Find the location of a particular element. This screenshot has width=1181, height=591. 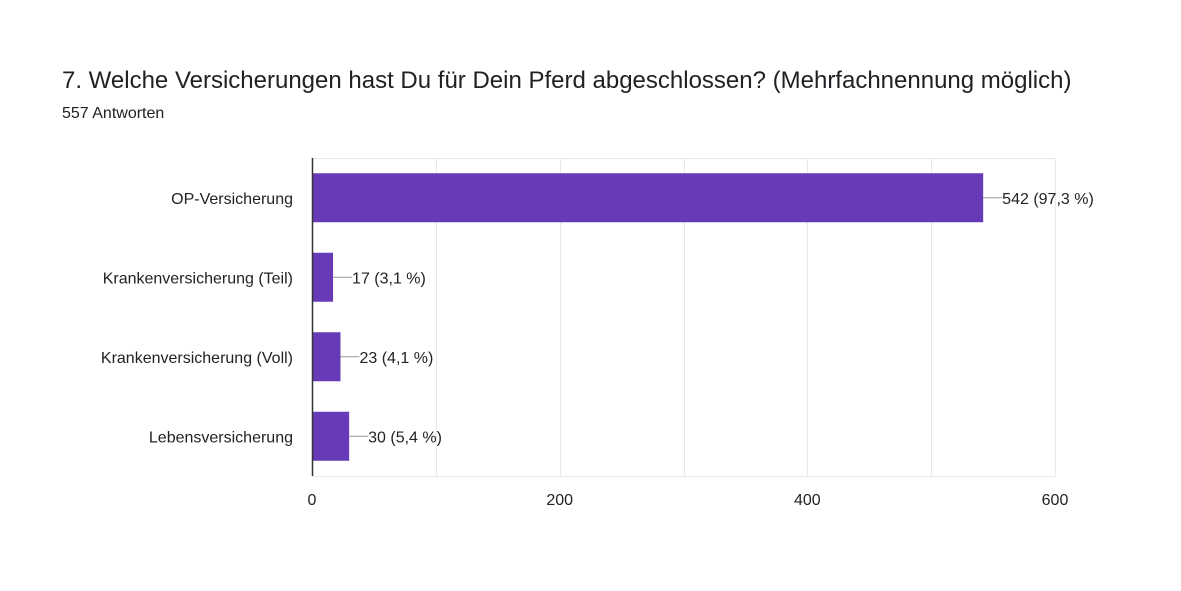

data-label: 17 (3,1 %) is located at coordinates (389, 278).